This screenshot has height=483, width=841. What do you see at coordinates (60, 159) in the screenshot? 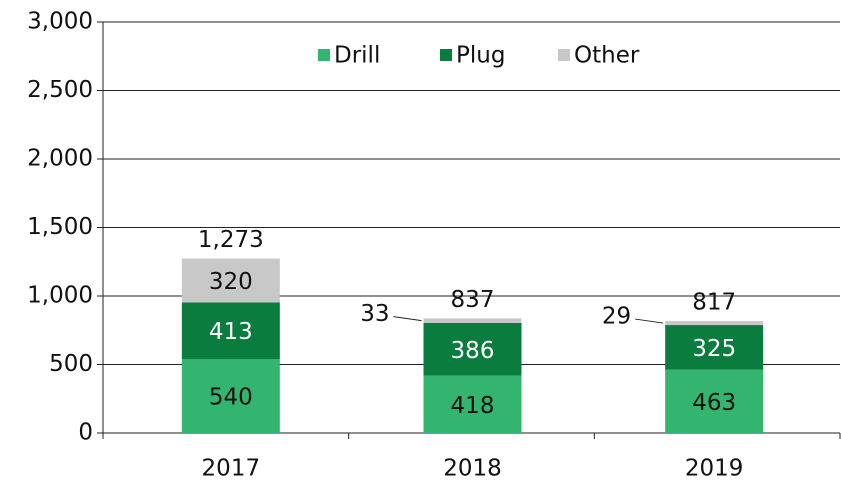
I see `y-tick-label: 2,000` at bounding box center [60, 159].